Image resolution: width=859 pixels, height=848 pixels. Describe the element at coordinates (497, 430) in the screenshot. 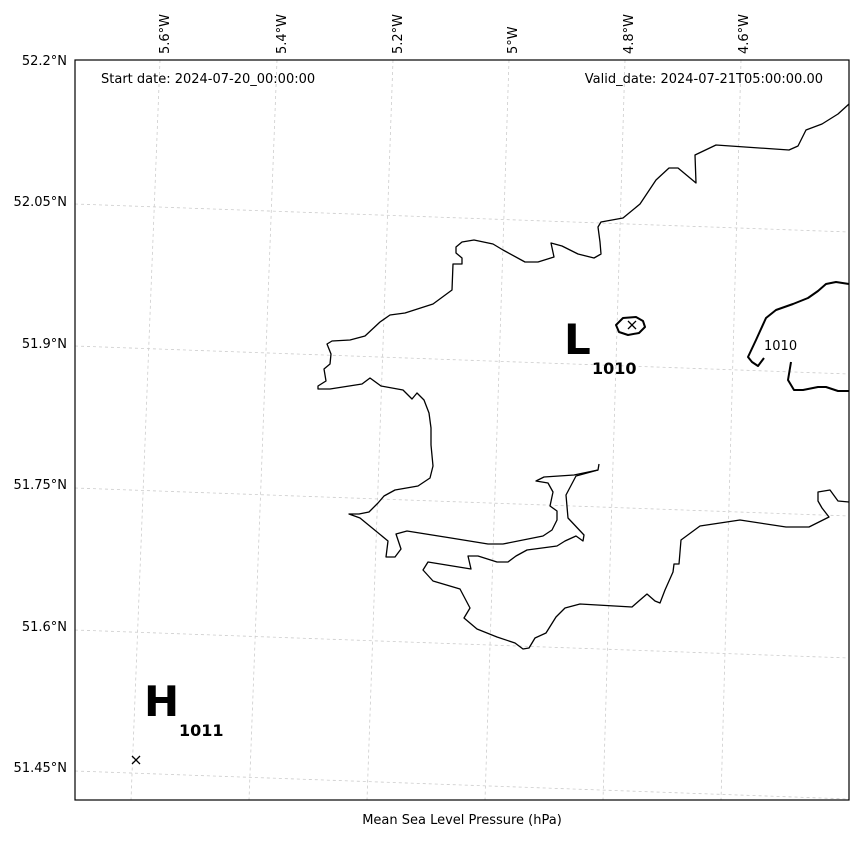

I see `meridian-5w` at that location.